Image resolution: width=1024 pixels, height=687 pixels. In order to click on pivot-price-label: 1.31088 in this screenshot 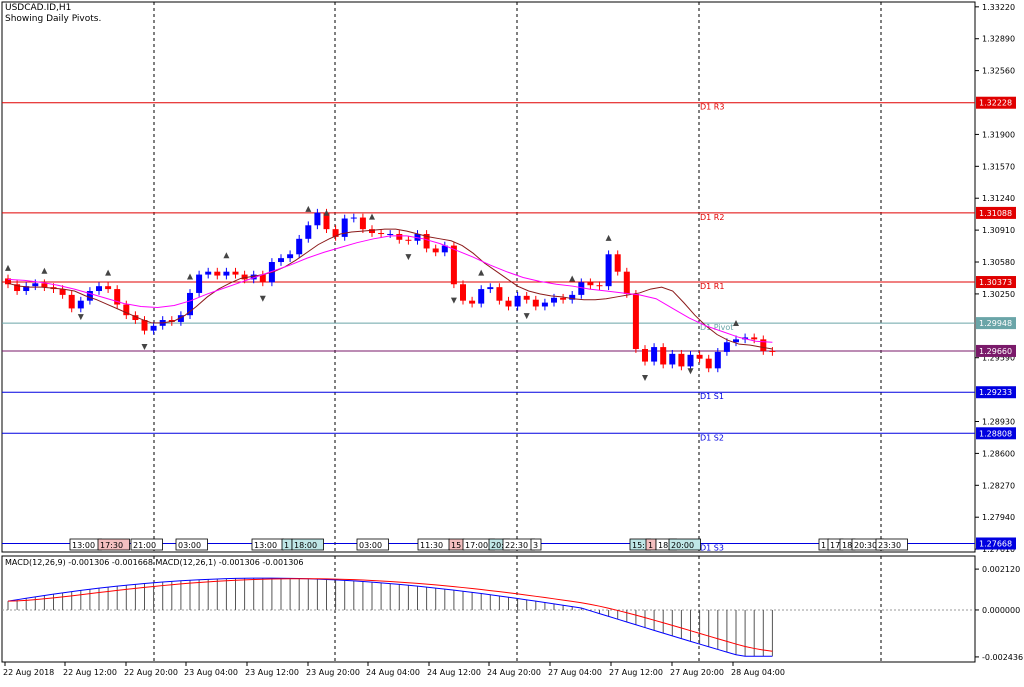, I will do `click(995, 213)`.